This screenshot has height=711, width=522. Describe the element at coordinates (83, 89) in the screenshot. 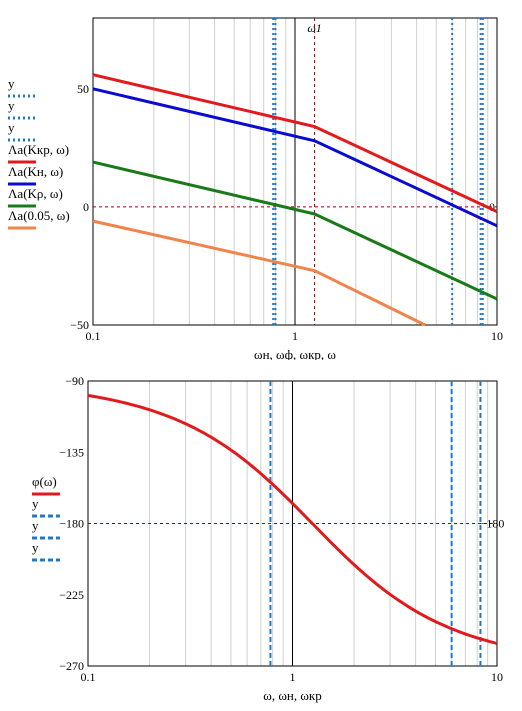

I see `y-tick-label: 50` at that location.